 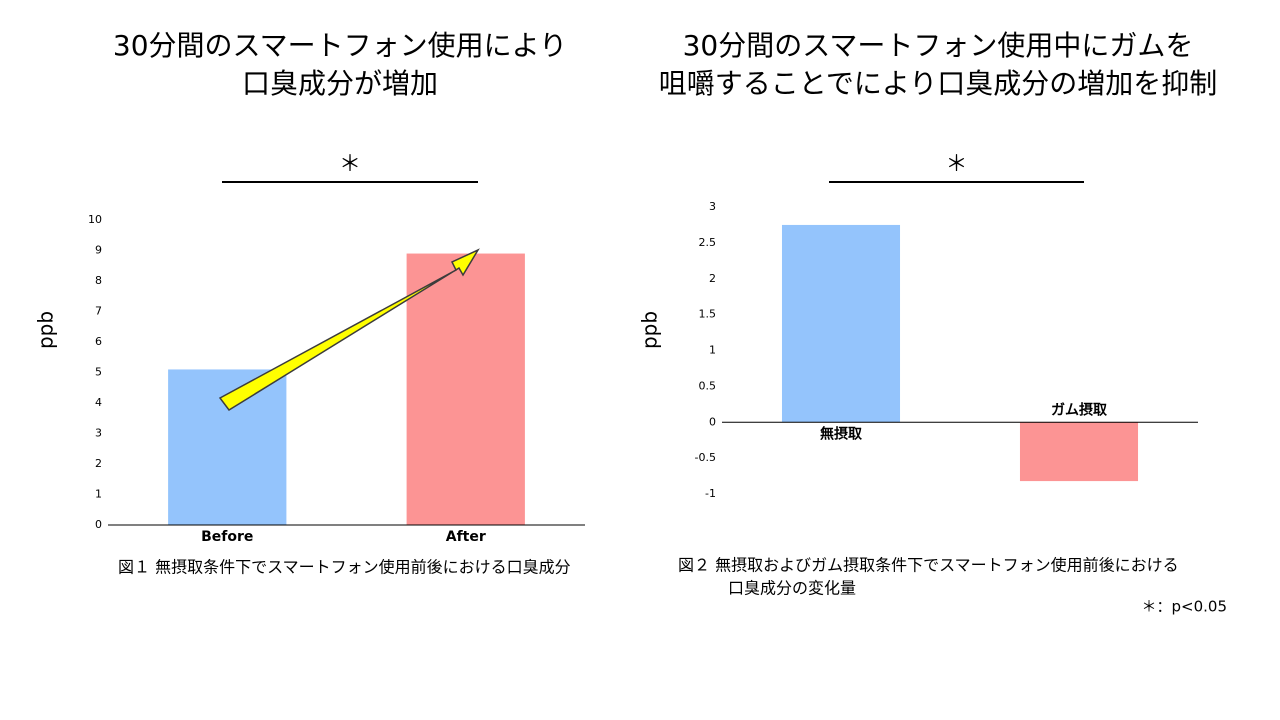 I want to click on x-tick-label: Before, so click(x=227, y=537).